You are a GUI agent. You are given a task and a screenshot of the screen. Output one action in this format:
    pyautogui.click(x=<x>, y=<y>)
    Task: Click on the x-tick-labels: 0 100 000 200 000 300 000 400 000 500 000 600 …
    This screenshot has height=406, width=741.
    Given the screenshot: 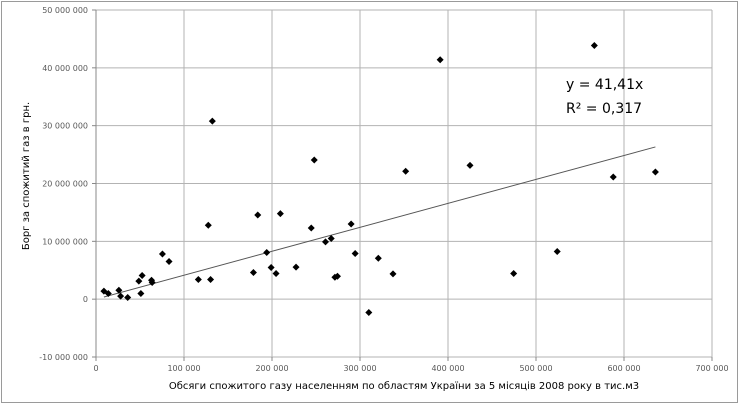 What is the action you would take?
    pyautogui.click(x=410, y=368)
    